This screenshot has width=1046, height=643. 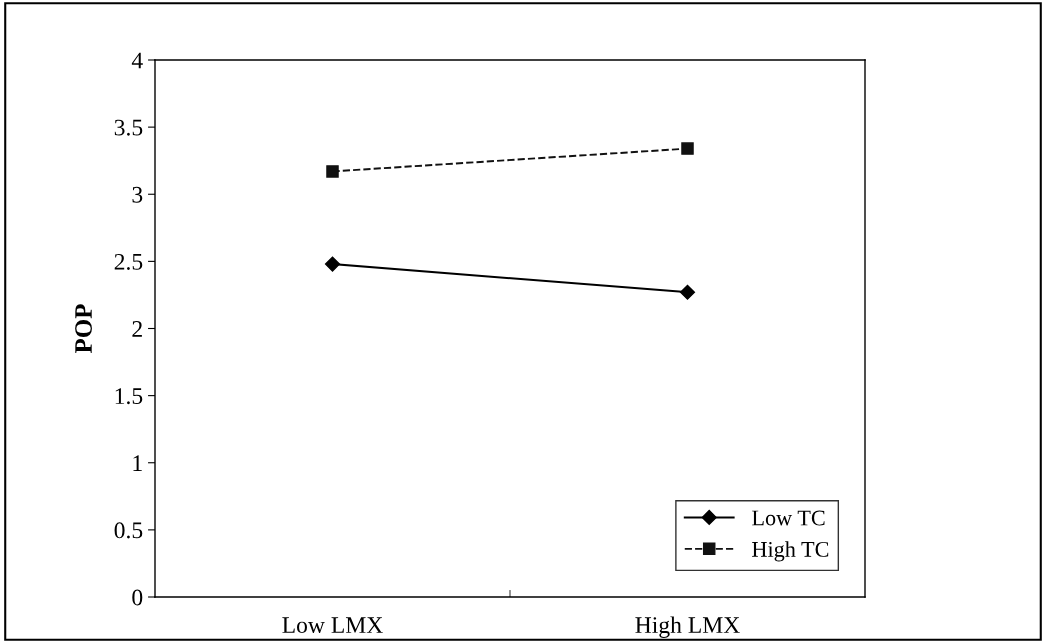 I want to click on y-tick-label: 2.5, so click(x=128, y=261).